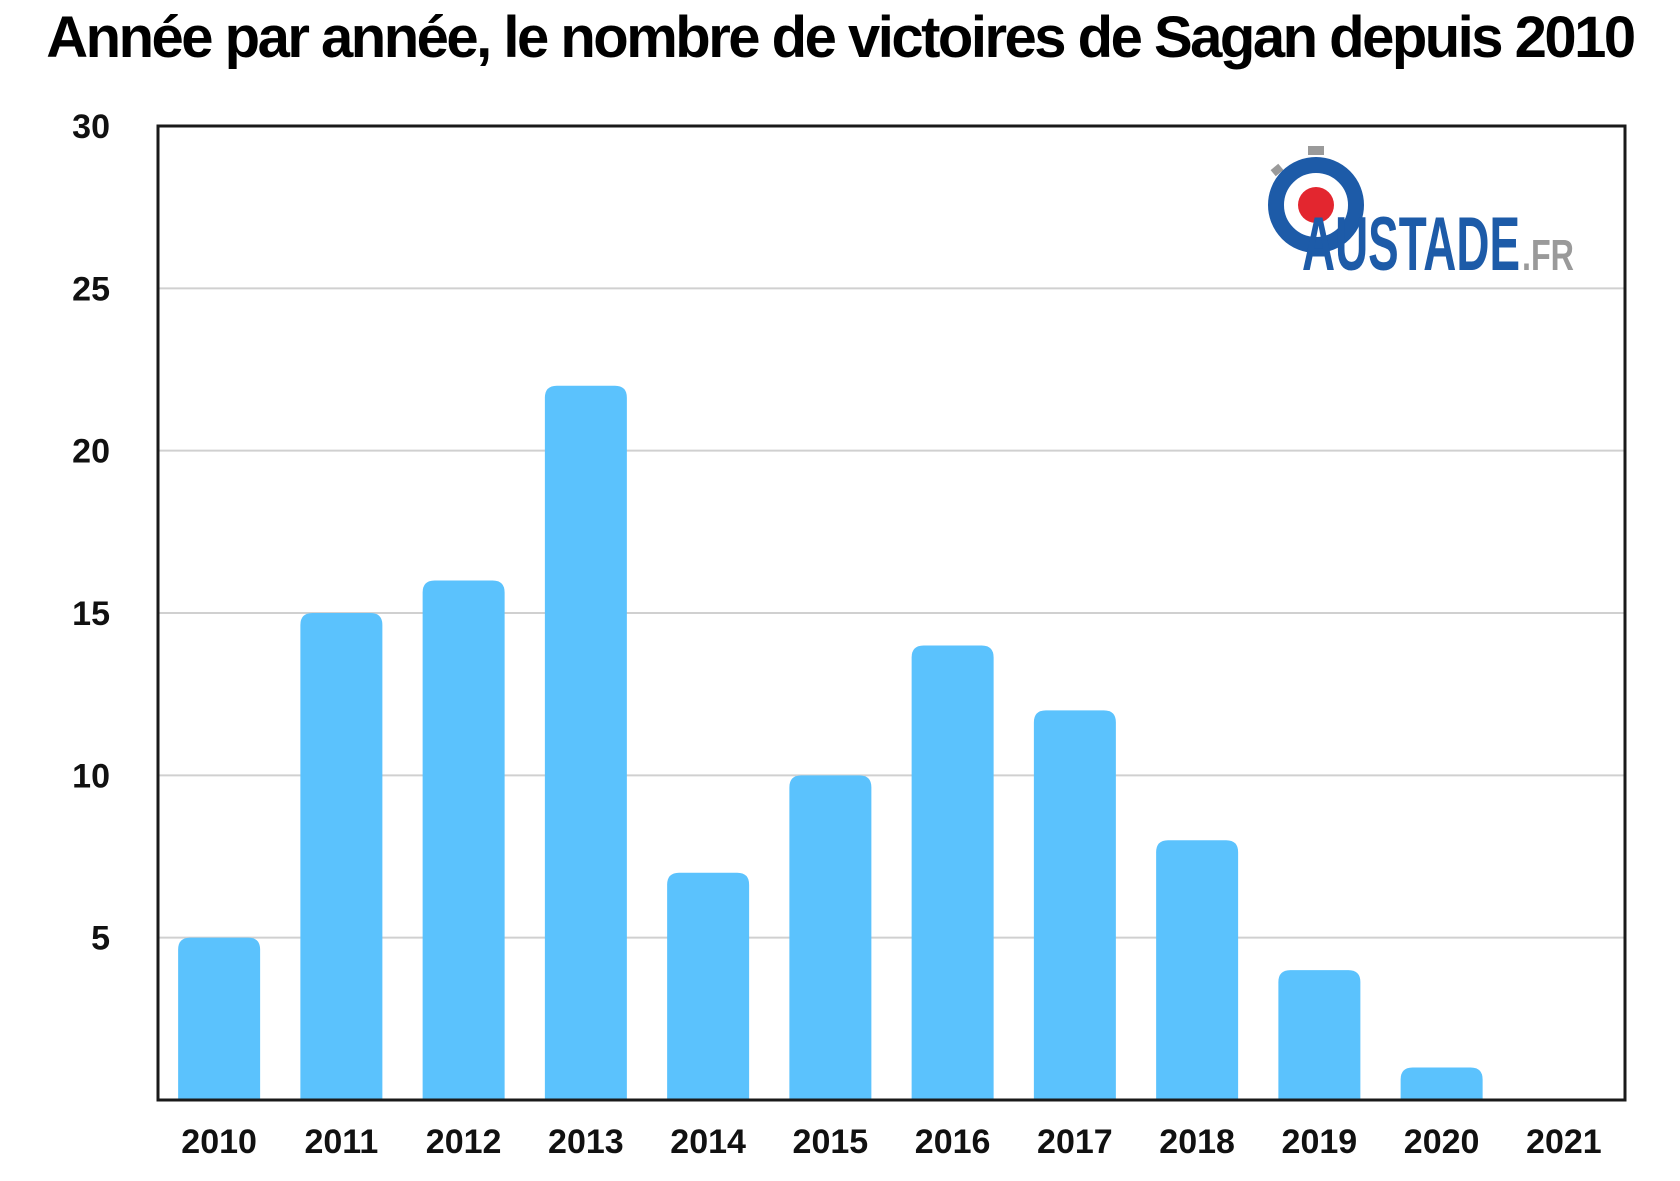 The width and height of the screenshot is (1680, 1181). I want to click on bar-2017, so click(1074, 905).